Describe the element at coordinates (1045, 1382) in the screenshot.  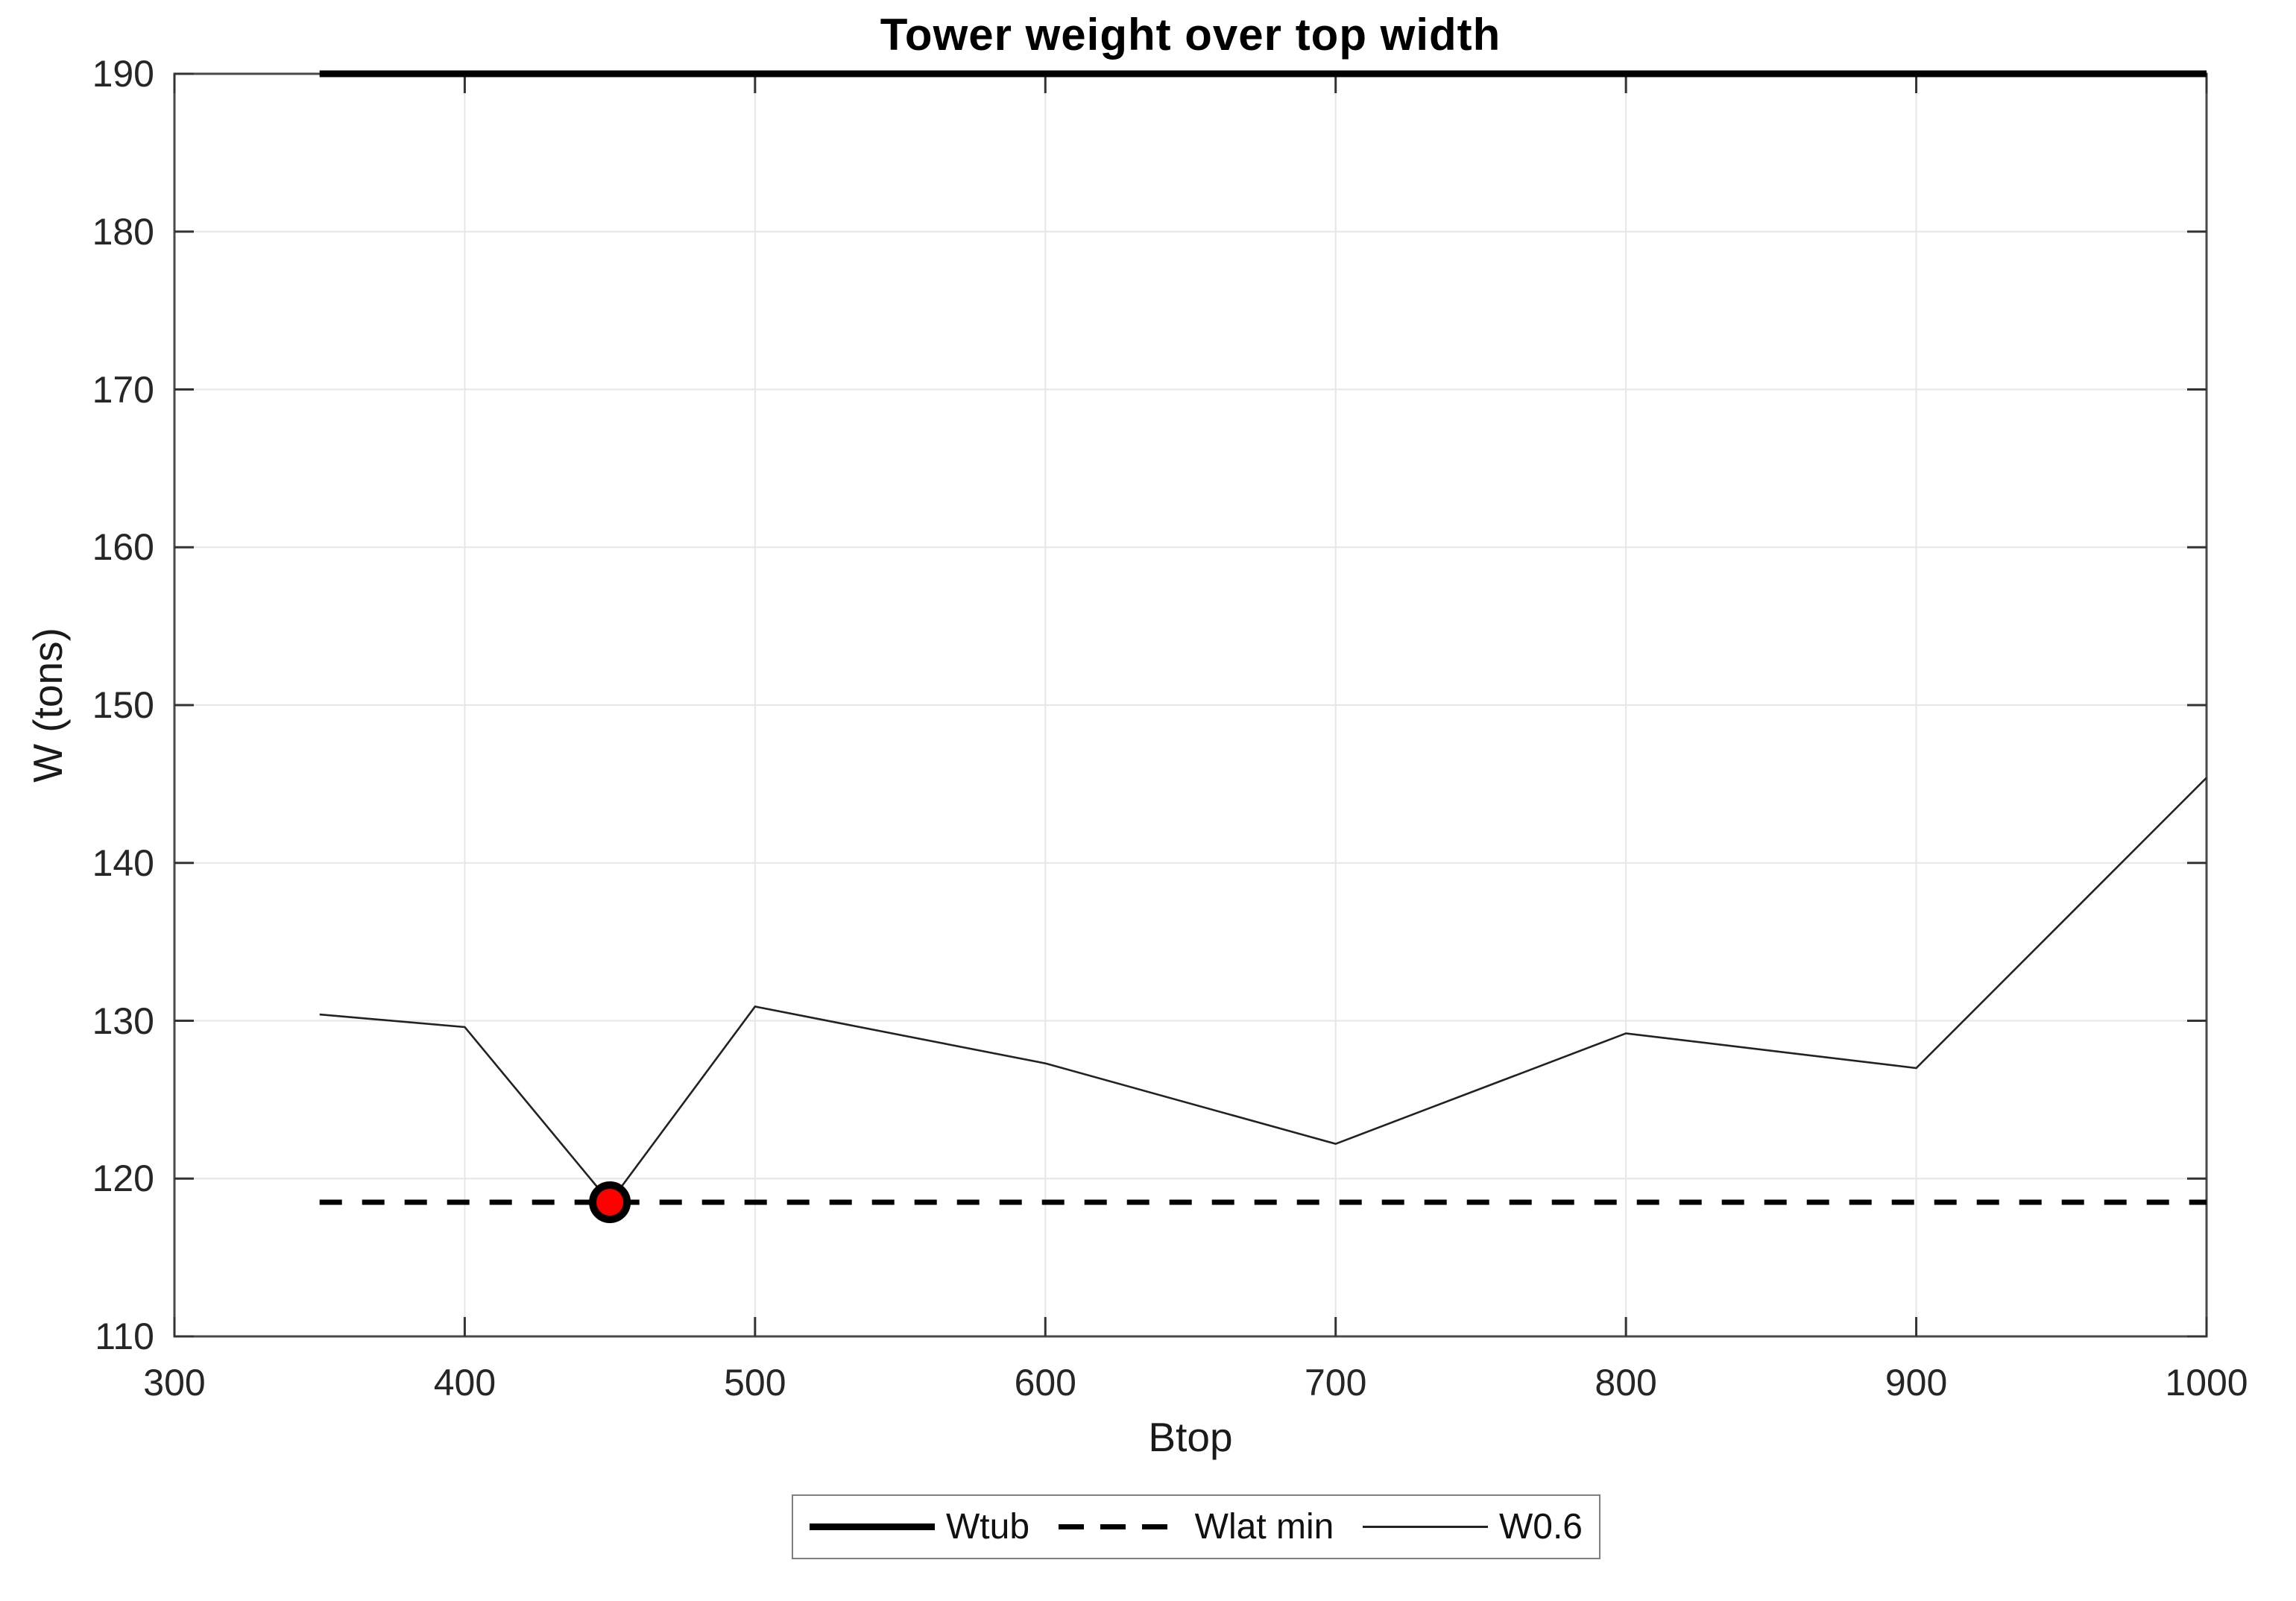
I see `x-tick-label: 600` at that location.